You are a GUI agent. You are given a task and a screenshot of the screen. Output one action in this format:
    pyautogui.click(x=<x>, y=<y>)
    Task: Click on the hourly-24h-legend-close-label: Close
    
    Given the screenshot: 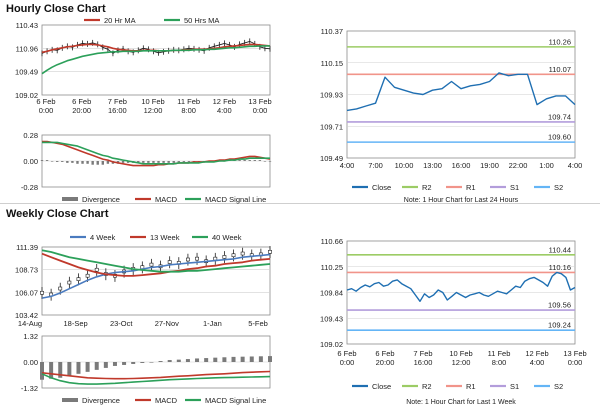 What is the action you would take?
    pyautogui.click(x=381, y=187)
    